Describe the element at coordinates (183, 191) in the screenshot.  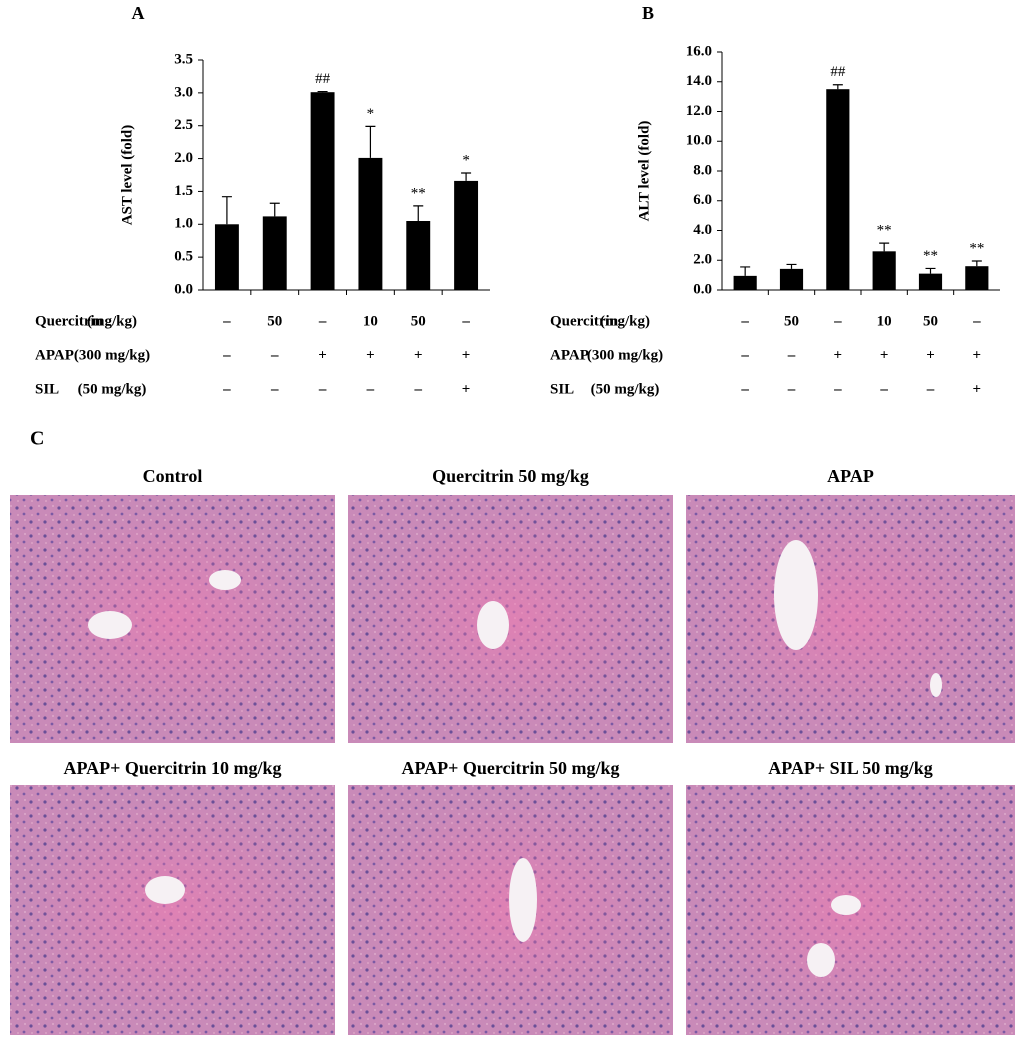
I see `y-tick-label: 1.5` at that location.